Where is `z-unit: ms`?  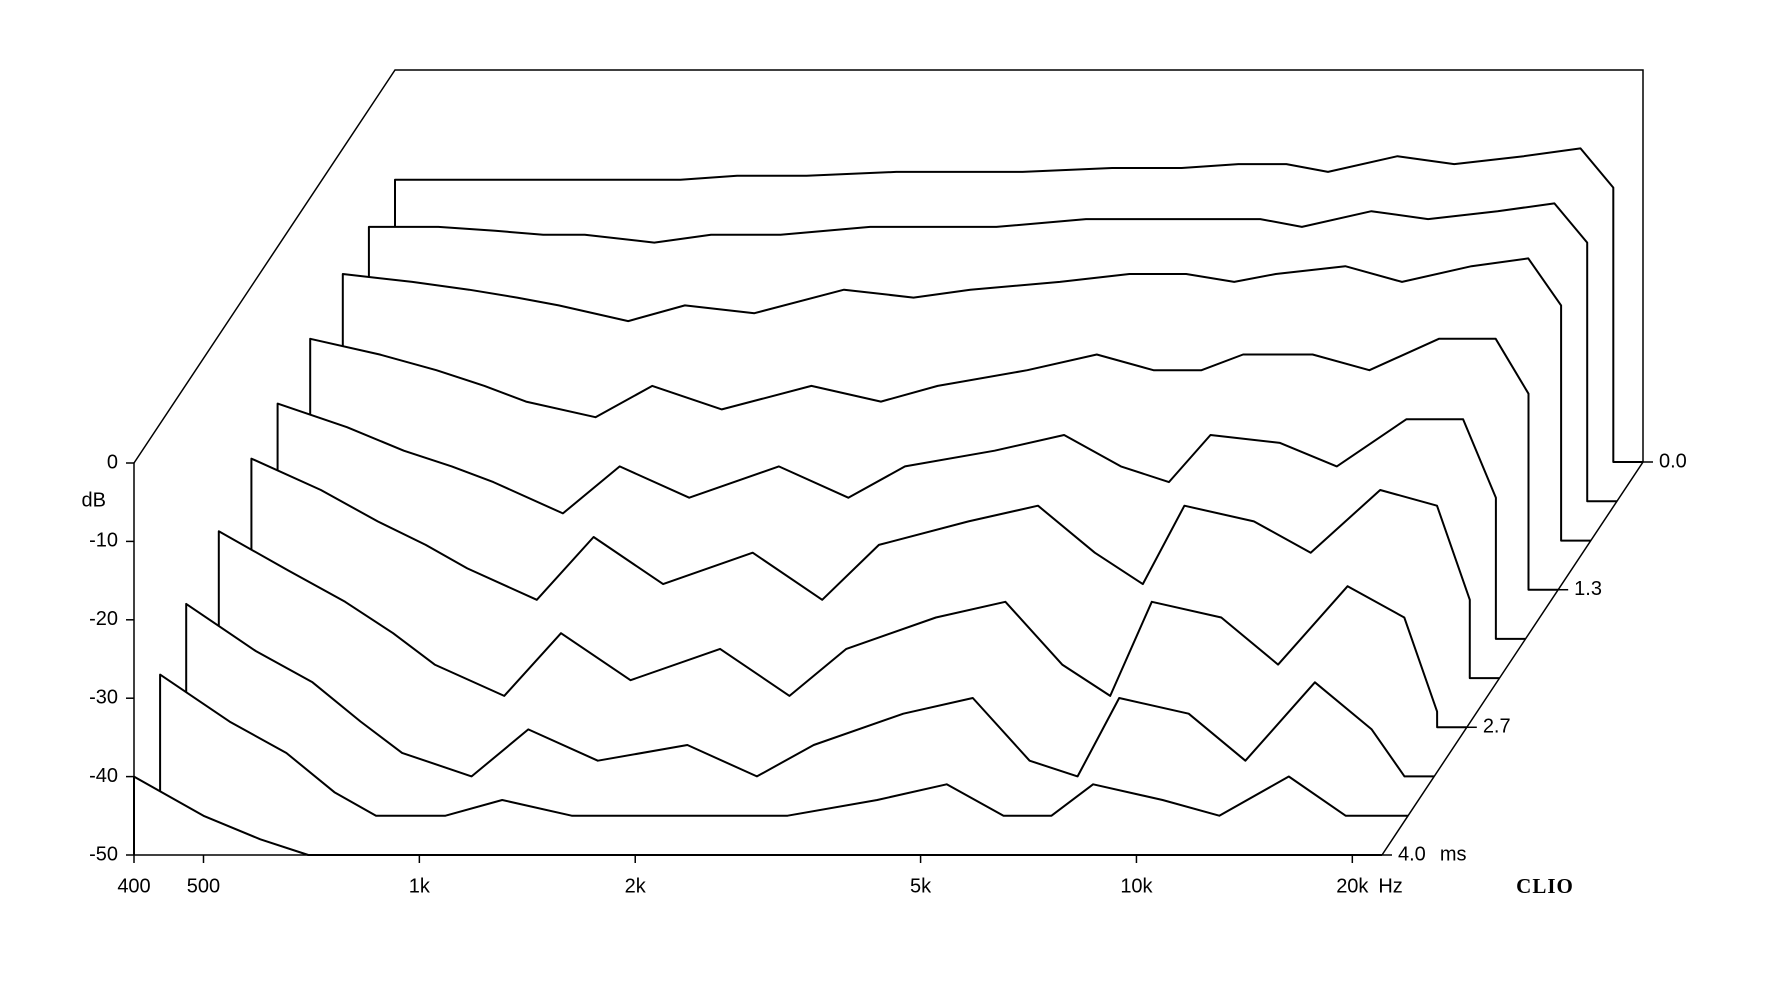 z-unit: ms is located at coordinates (1453, 854).